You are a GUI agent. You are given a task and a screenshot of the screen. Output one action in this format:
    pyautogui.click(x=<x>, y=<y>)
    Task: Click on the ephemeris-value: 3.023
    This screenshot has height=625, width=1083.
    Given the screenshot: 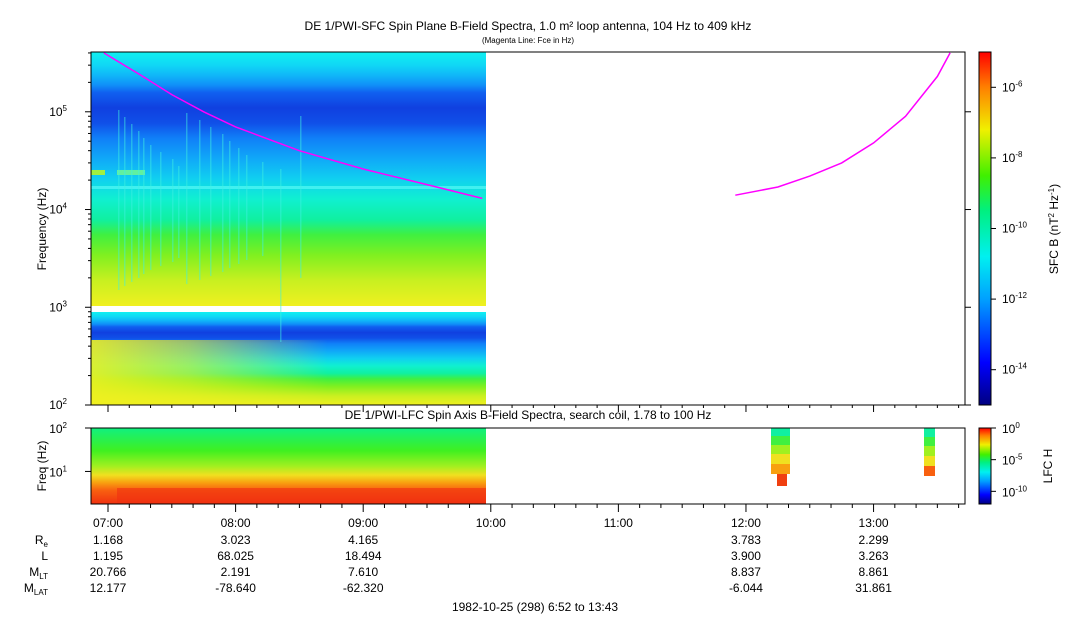 What is the action you would take?
    pyautogui.click(x=236, y=540)
    